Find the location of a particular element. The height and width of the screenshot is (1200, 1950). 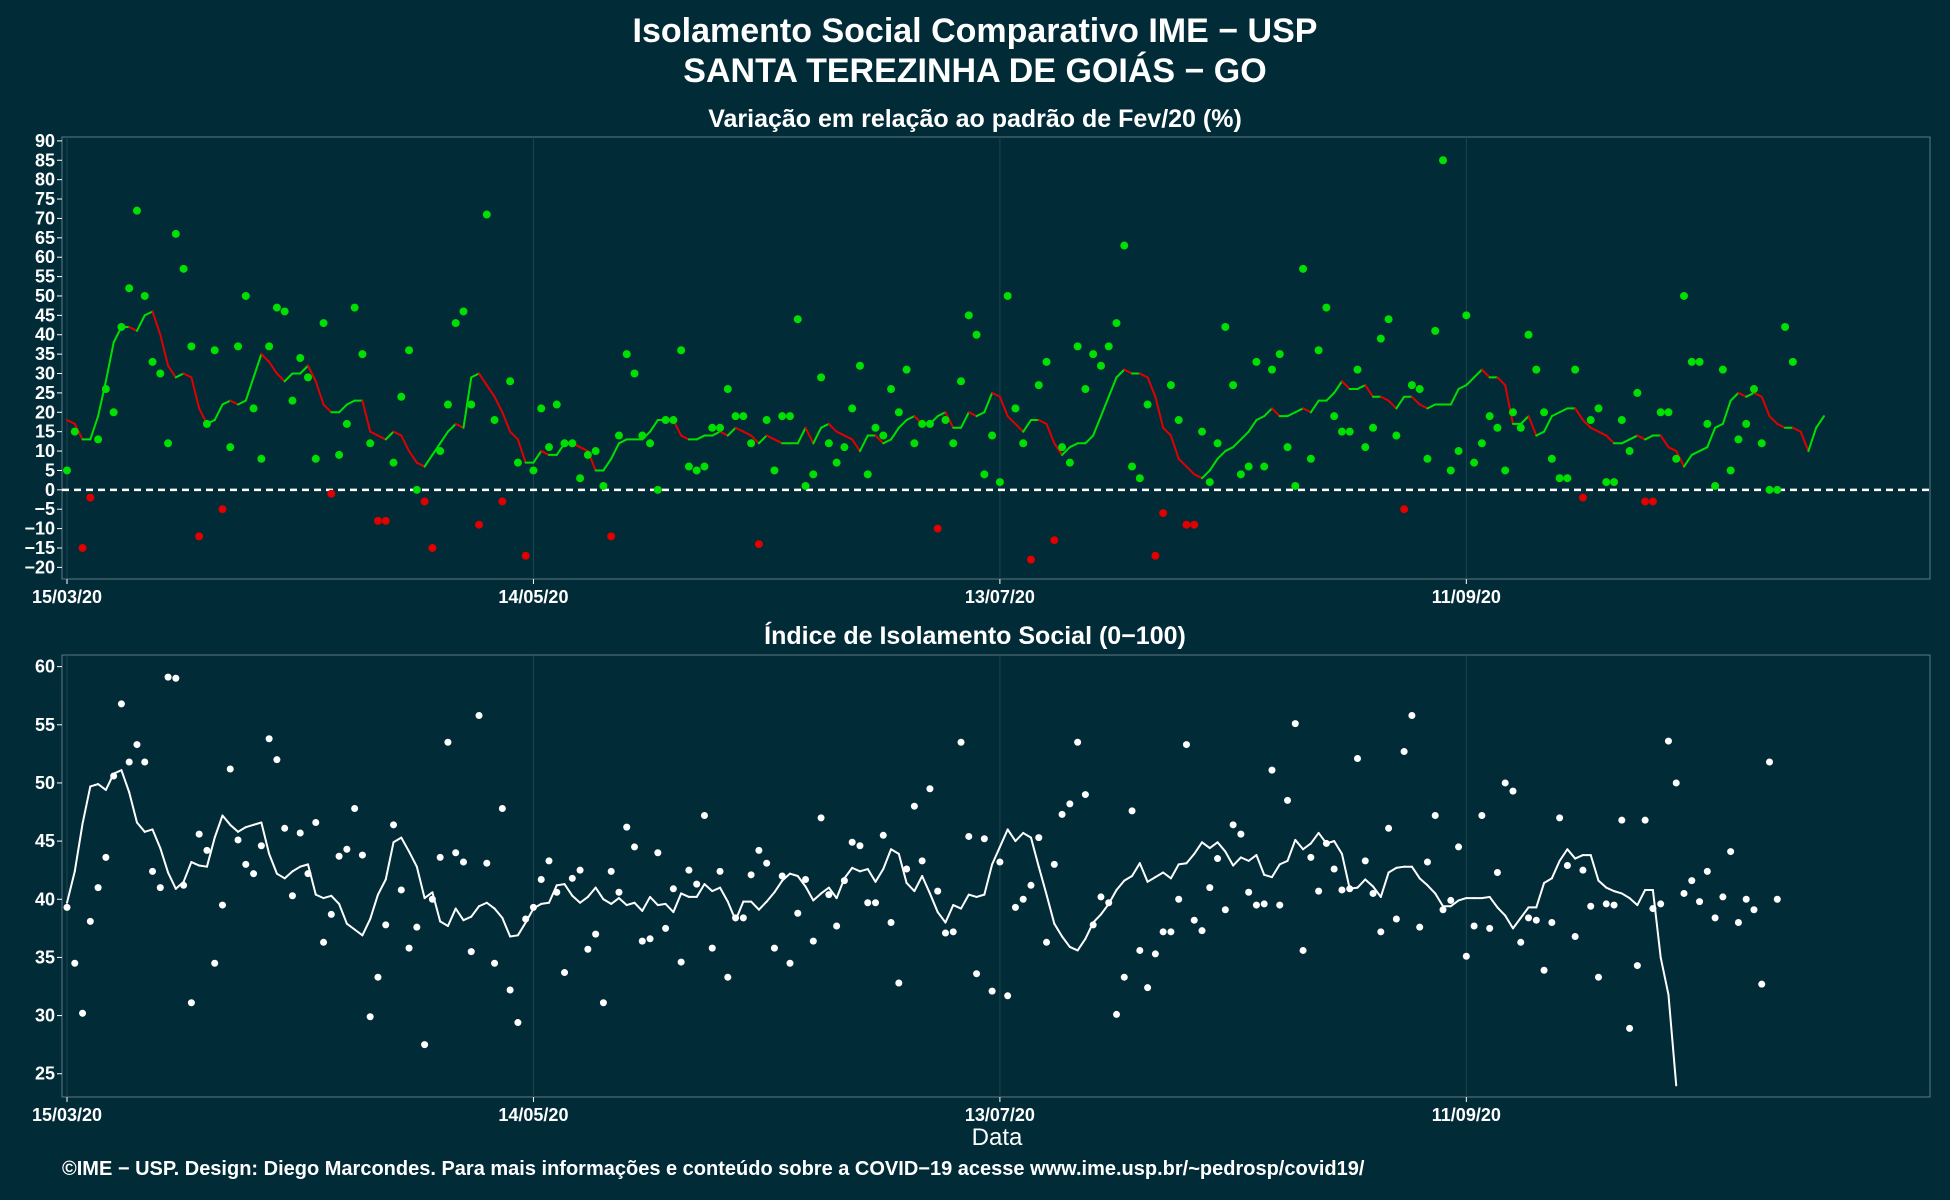

y-tick-label: 55 is located at coordinates (45, 277).